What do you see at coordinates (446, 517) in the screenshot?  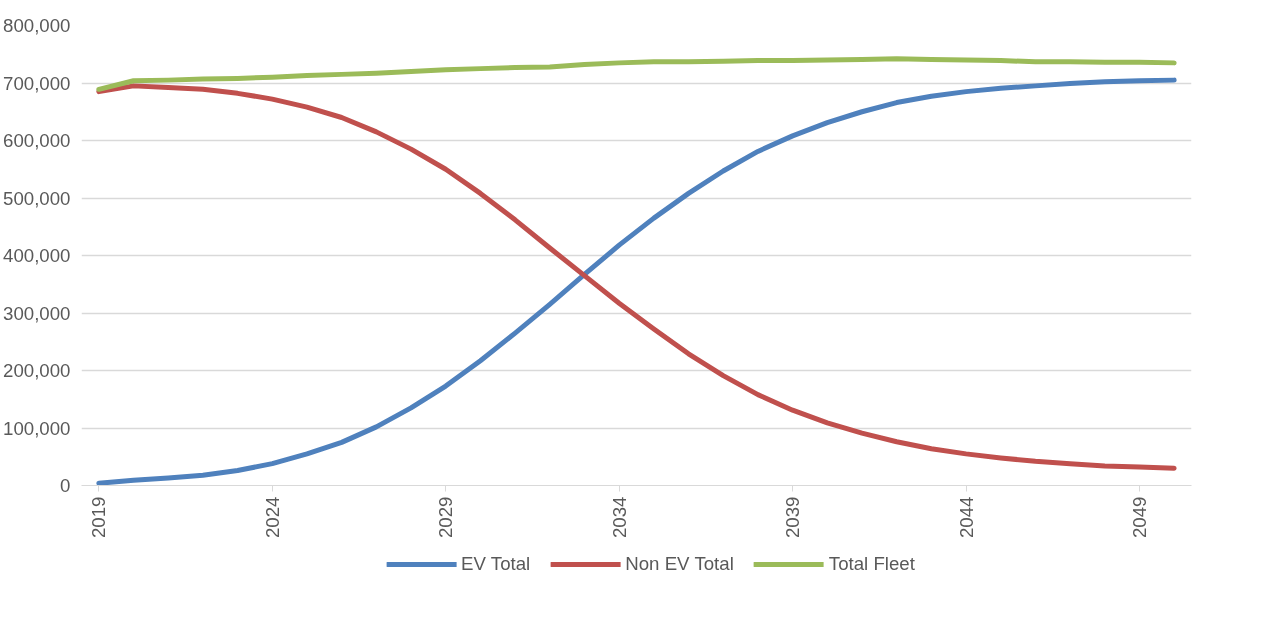 I see `x-tick-label: 2029` at bounding box center [446, 517].